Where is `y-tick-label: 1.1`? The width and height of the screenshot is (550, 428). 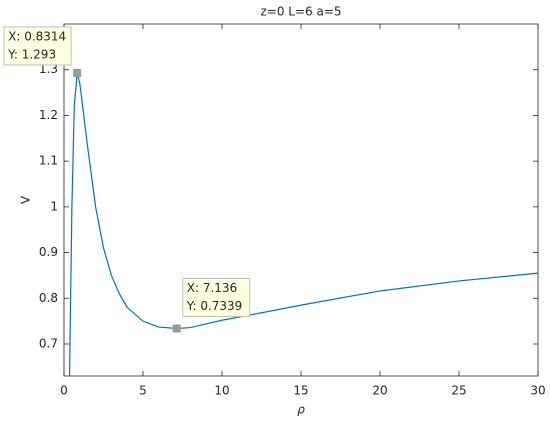
y-tick-label: 1.1 is located at coordinates (48, 161).